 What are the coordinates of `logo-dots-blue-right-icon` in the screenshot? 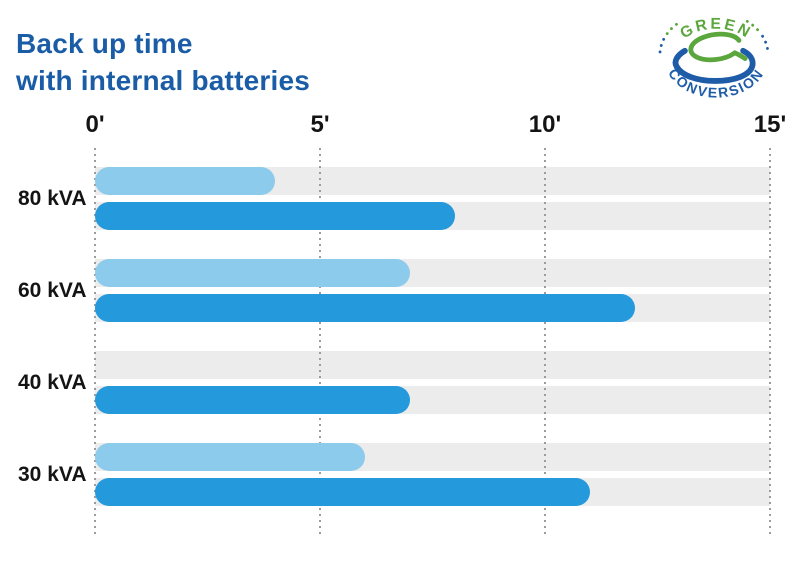 It's located at (765, 44).